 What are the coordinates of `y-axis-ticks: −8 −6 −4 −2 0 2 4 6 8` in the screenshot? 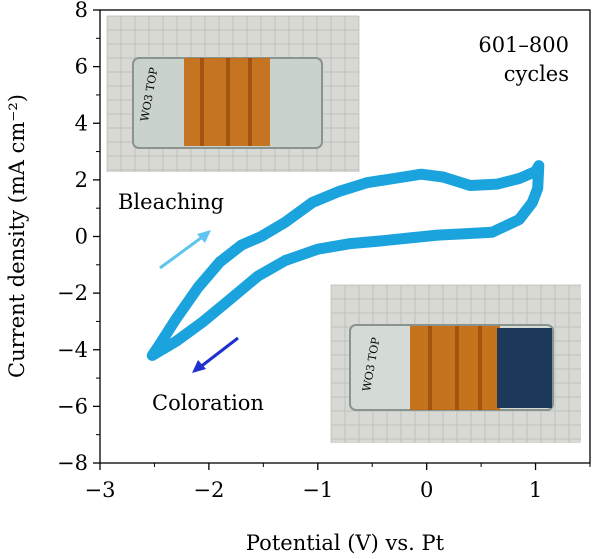 It's located at (78, 237).